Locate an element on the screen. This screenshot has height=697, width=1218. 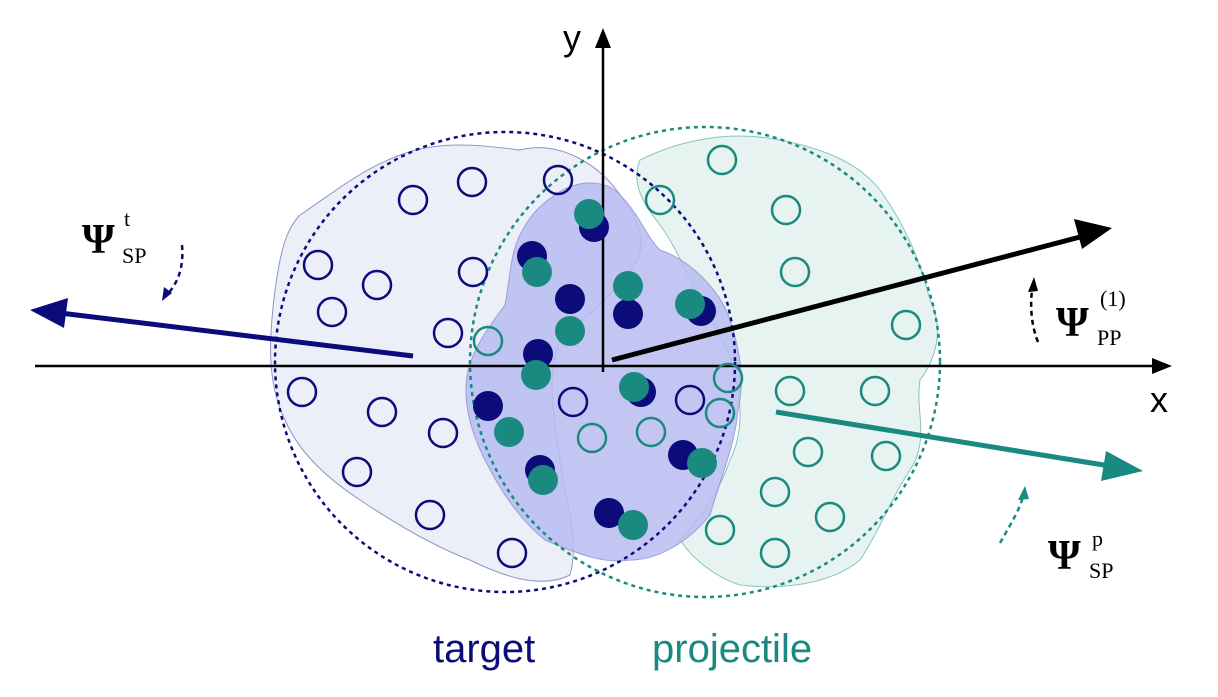
psi-sp-projectile-label: Ψ p SP is located at coordinates (1080, 554).